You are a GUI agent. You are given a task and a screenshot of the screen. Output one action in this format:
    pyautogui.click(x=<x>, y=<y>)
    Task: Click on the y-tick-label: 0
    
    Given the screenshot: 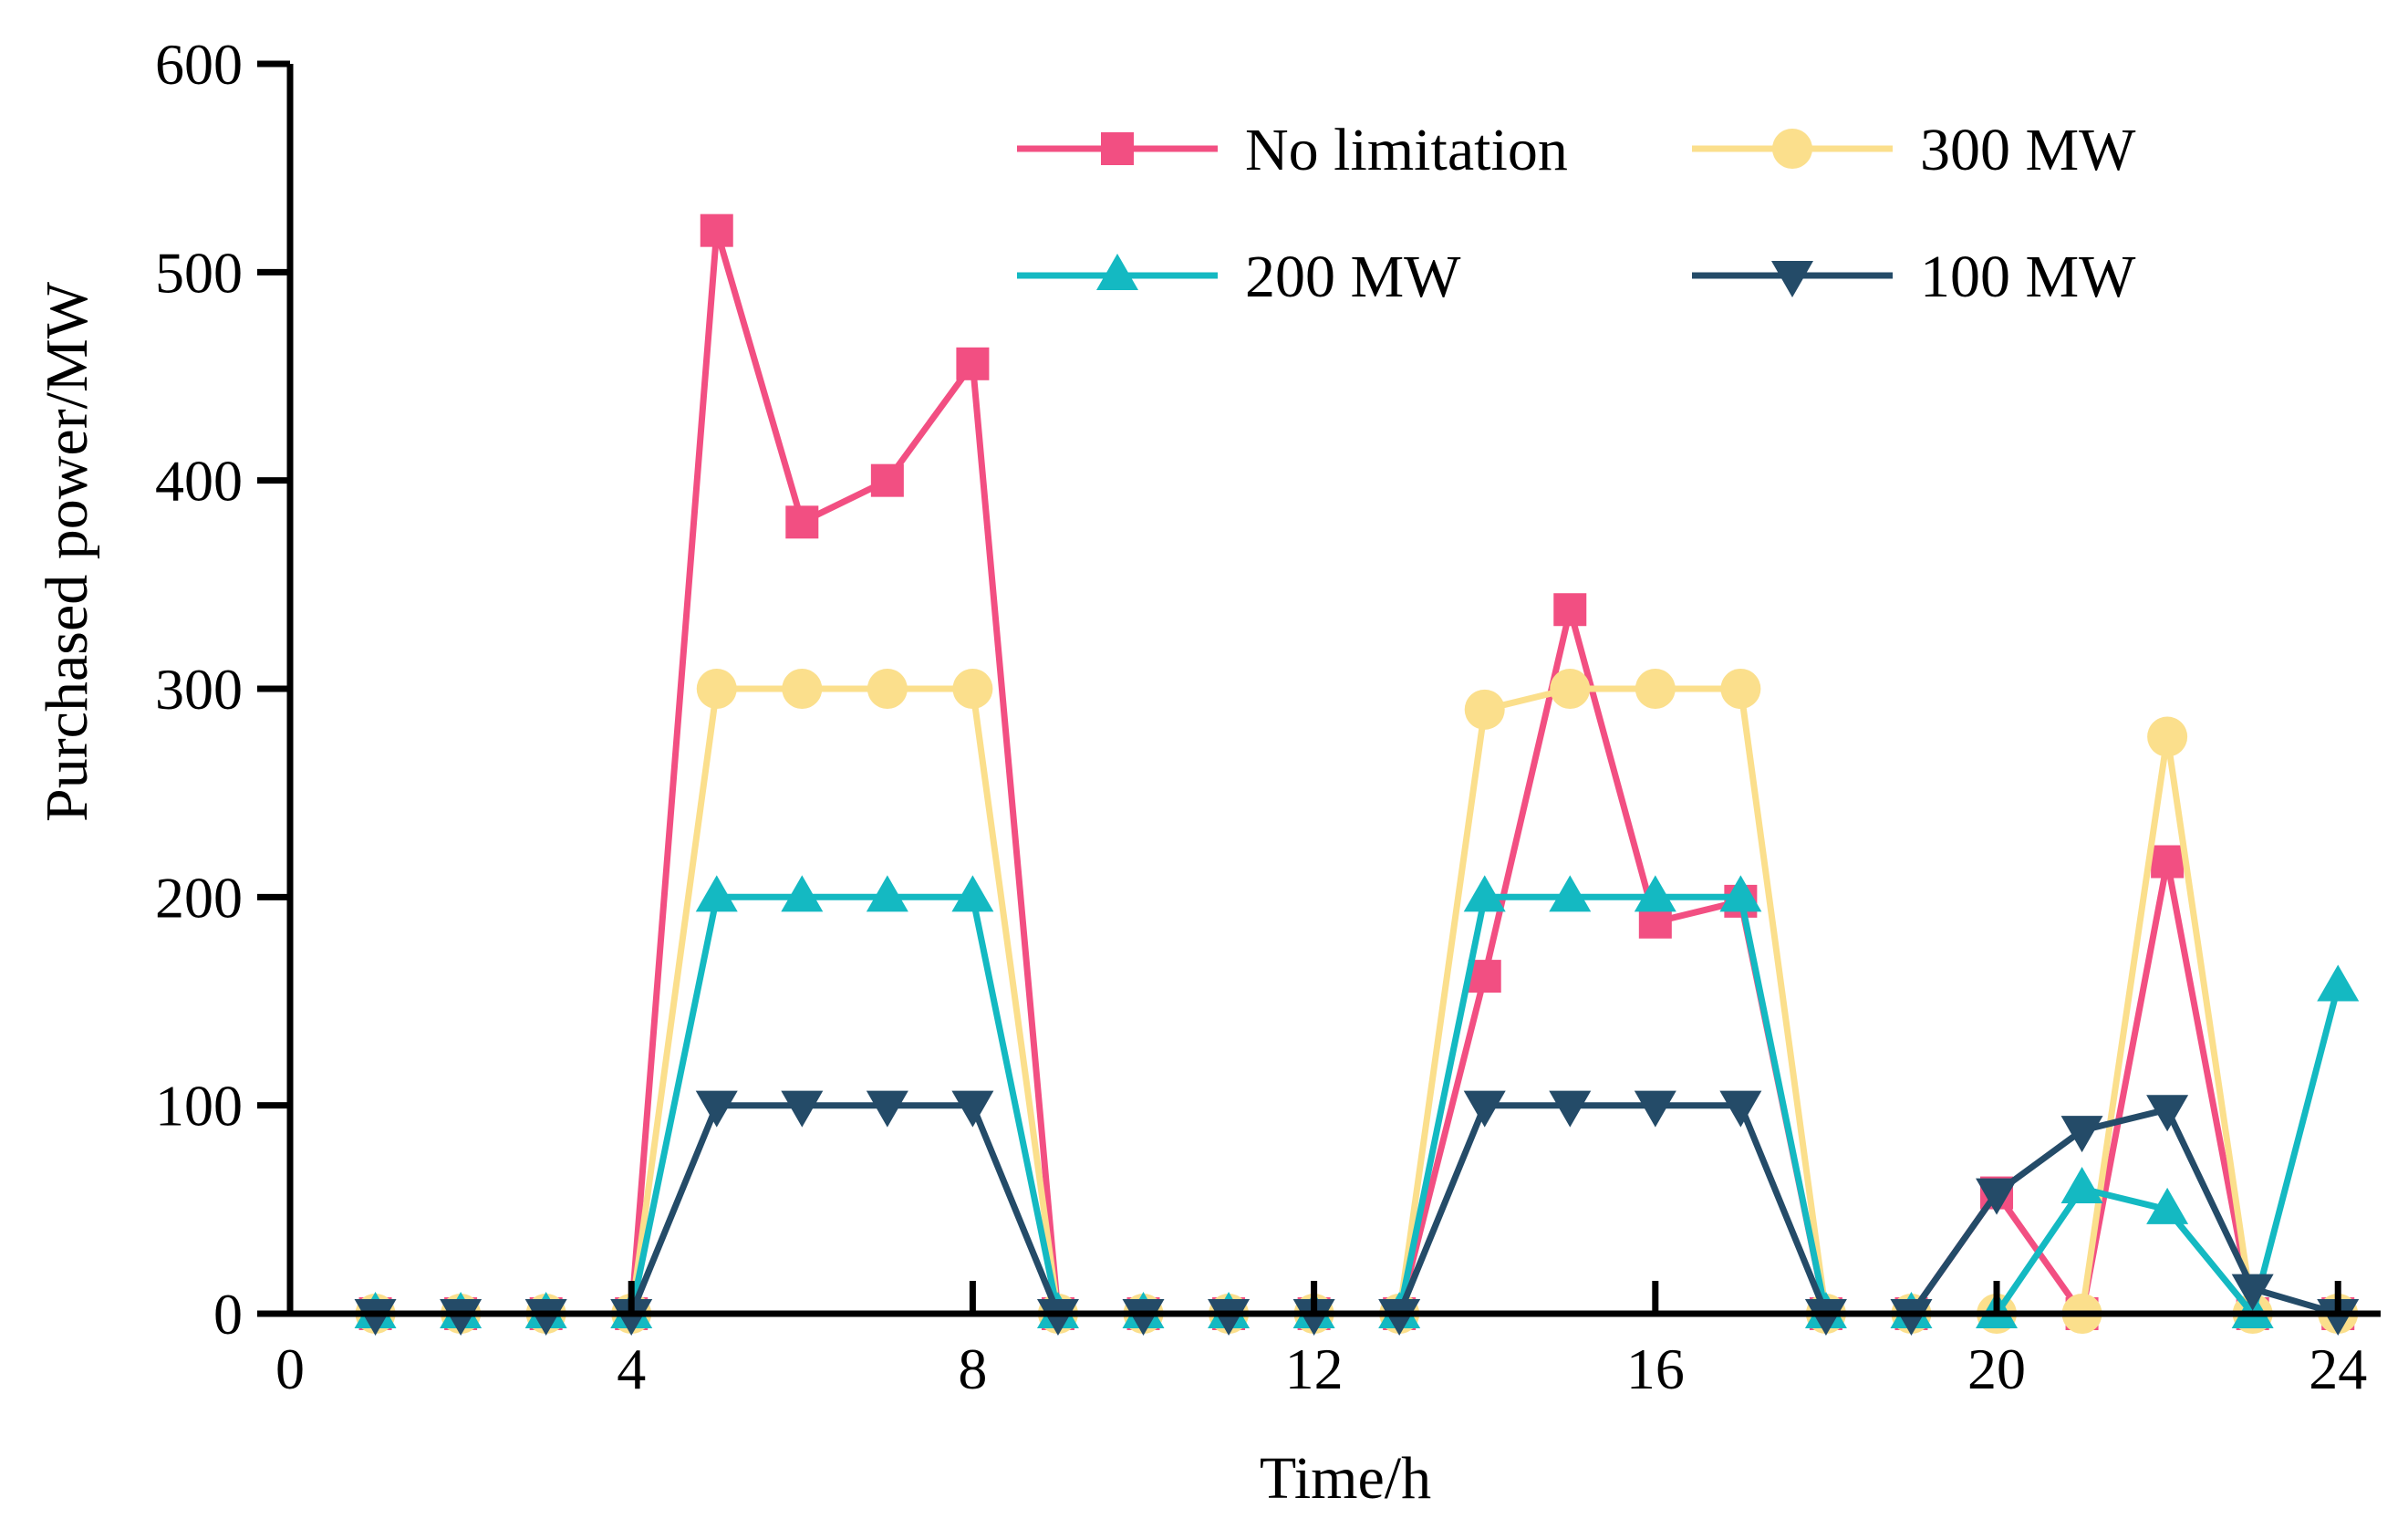 What is the action you would take?
    pyautogui.click(x=228, y=1314)
    